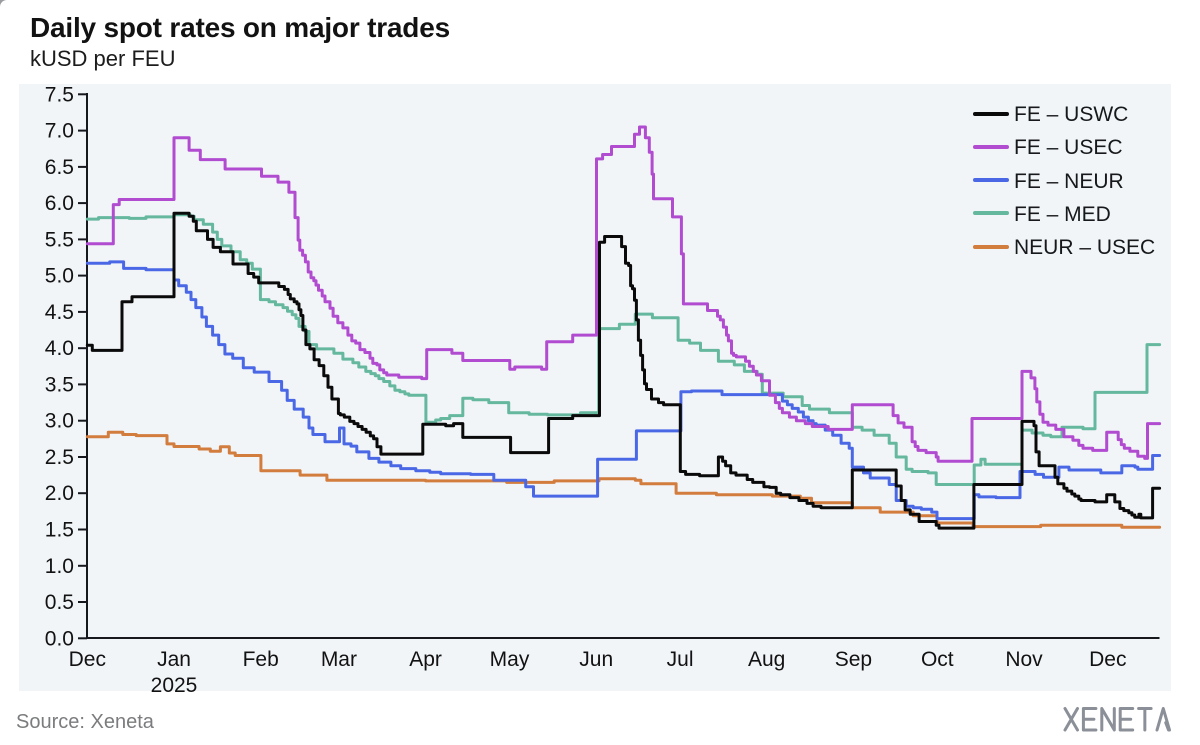 The height and width of the screenshot is (745, 1200). Describe the element at coordinates (174, 685) in the screenshot. I see `svg-text: 2025` at that location.